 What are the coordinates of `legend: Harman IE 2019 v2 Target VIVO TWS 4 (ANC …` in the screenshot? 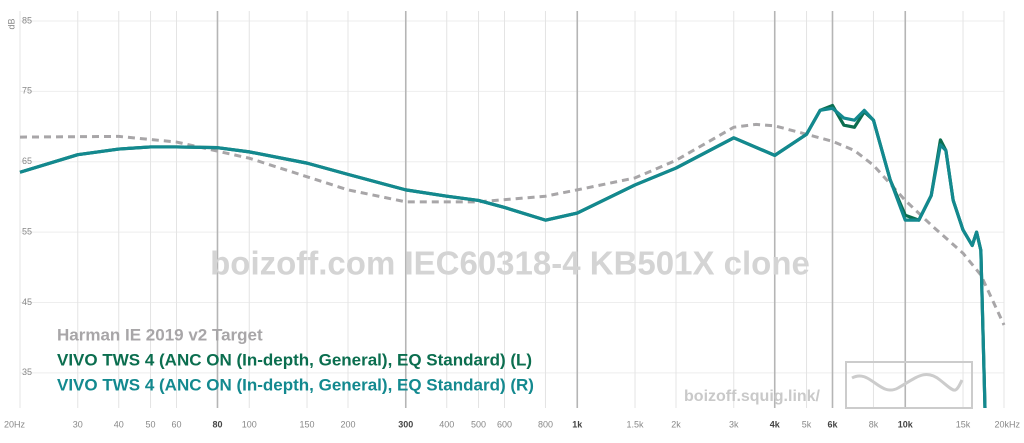 It's located at (295, 359).